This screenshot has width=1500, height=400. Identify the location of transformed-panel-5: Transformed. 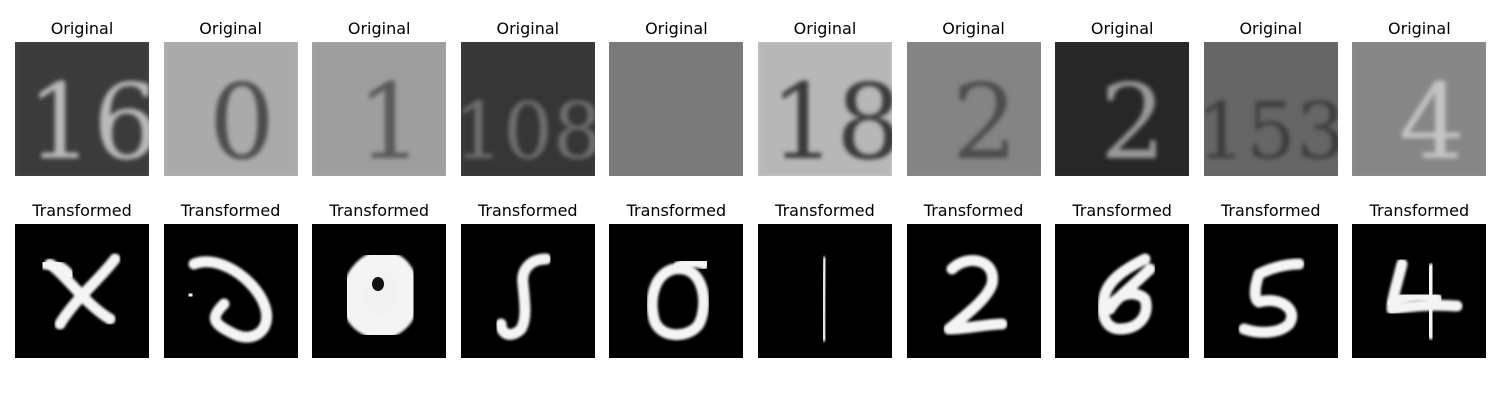
(676, 279).